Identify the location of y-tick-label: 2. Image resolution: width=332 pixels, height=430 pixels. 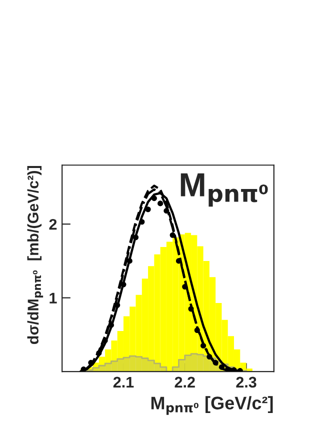
(53, 224).